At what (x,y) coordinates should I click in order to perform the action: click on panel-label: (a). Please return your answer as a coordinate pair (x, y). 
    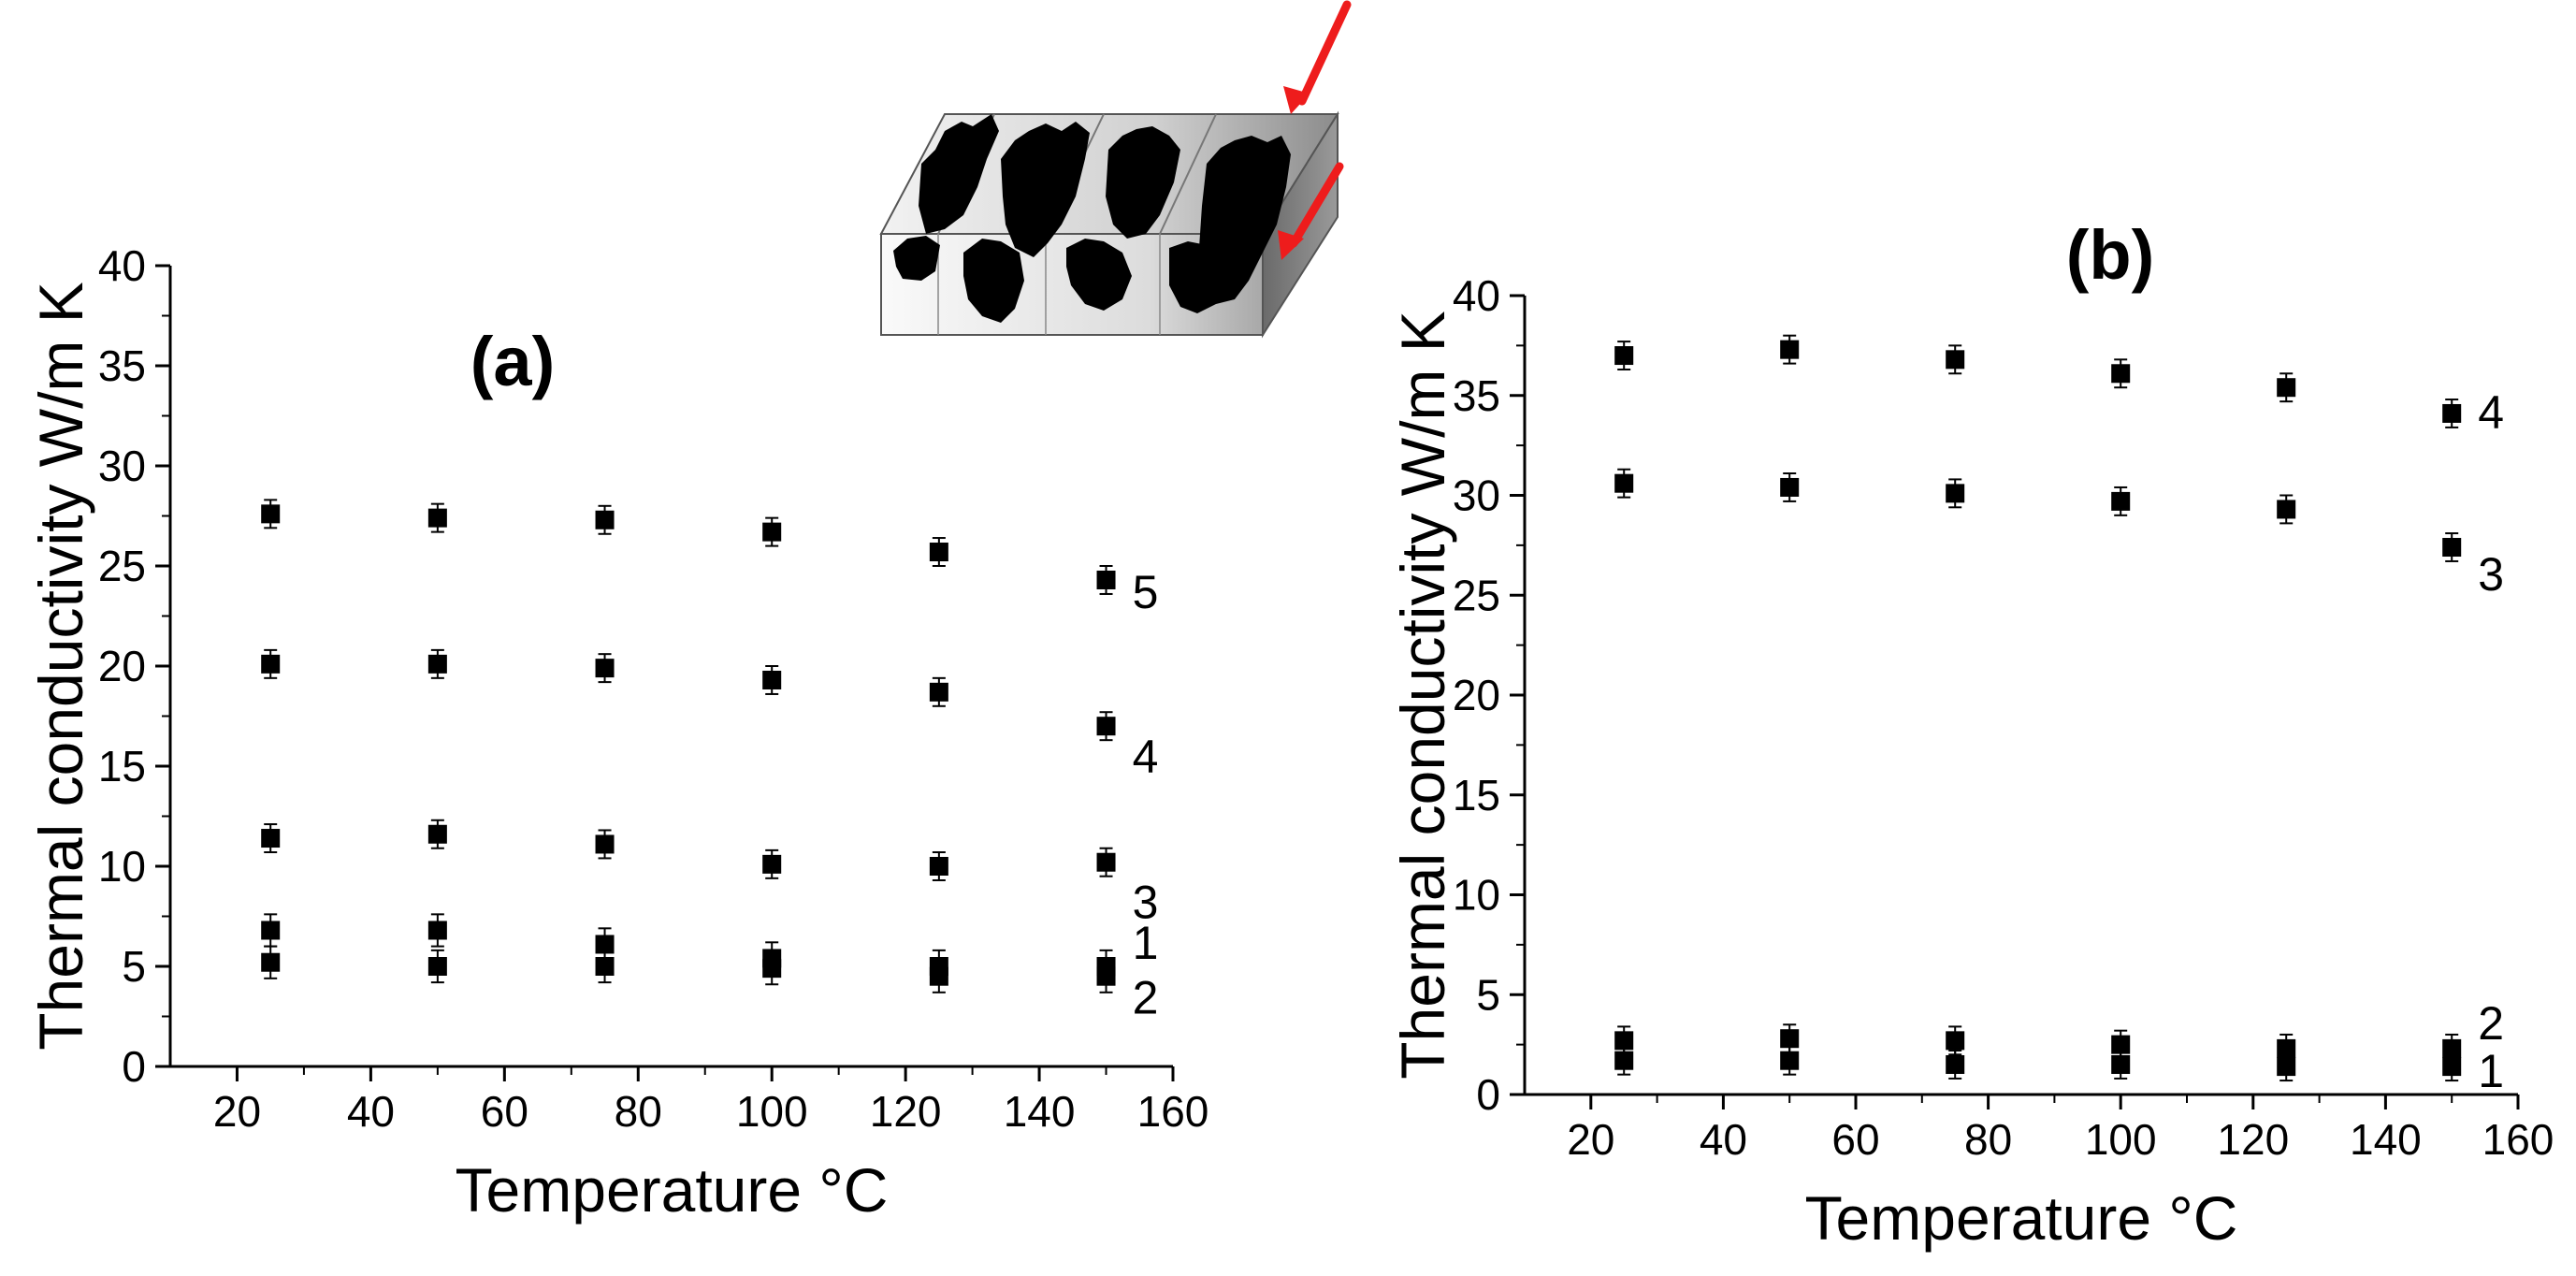
    Looking at the image, I should click on (512, 361).